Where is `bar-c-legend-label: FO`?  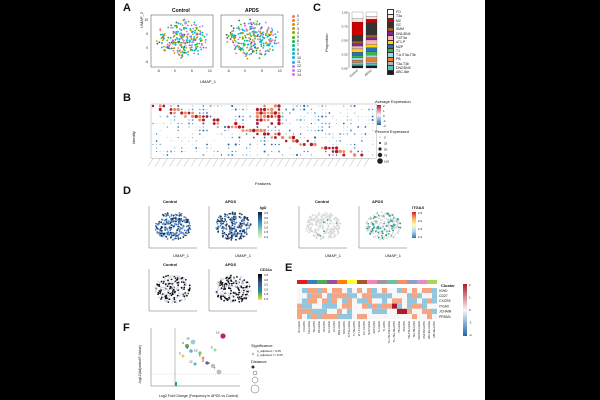
bar-c-legend-label: FO is located at coordinates (398, 12).